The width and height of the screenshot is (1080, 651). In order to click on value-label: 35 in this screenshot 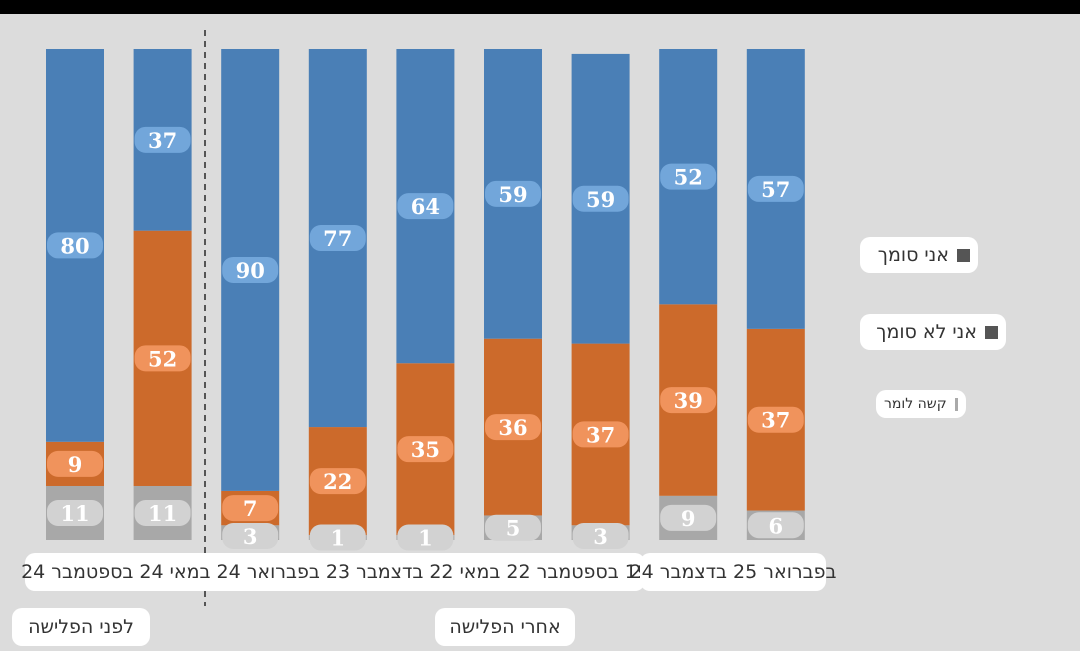, I will do `click(425, 449)`.